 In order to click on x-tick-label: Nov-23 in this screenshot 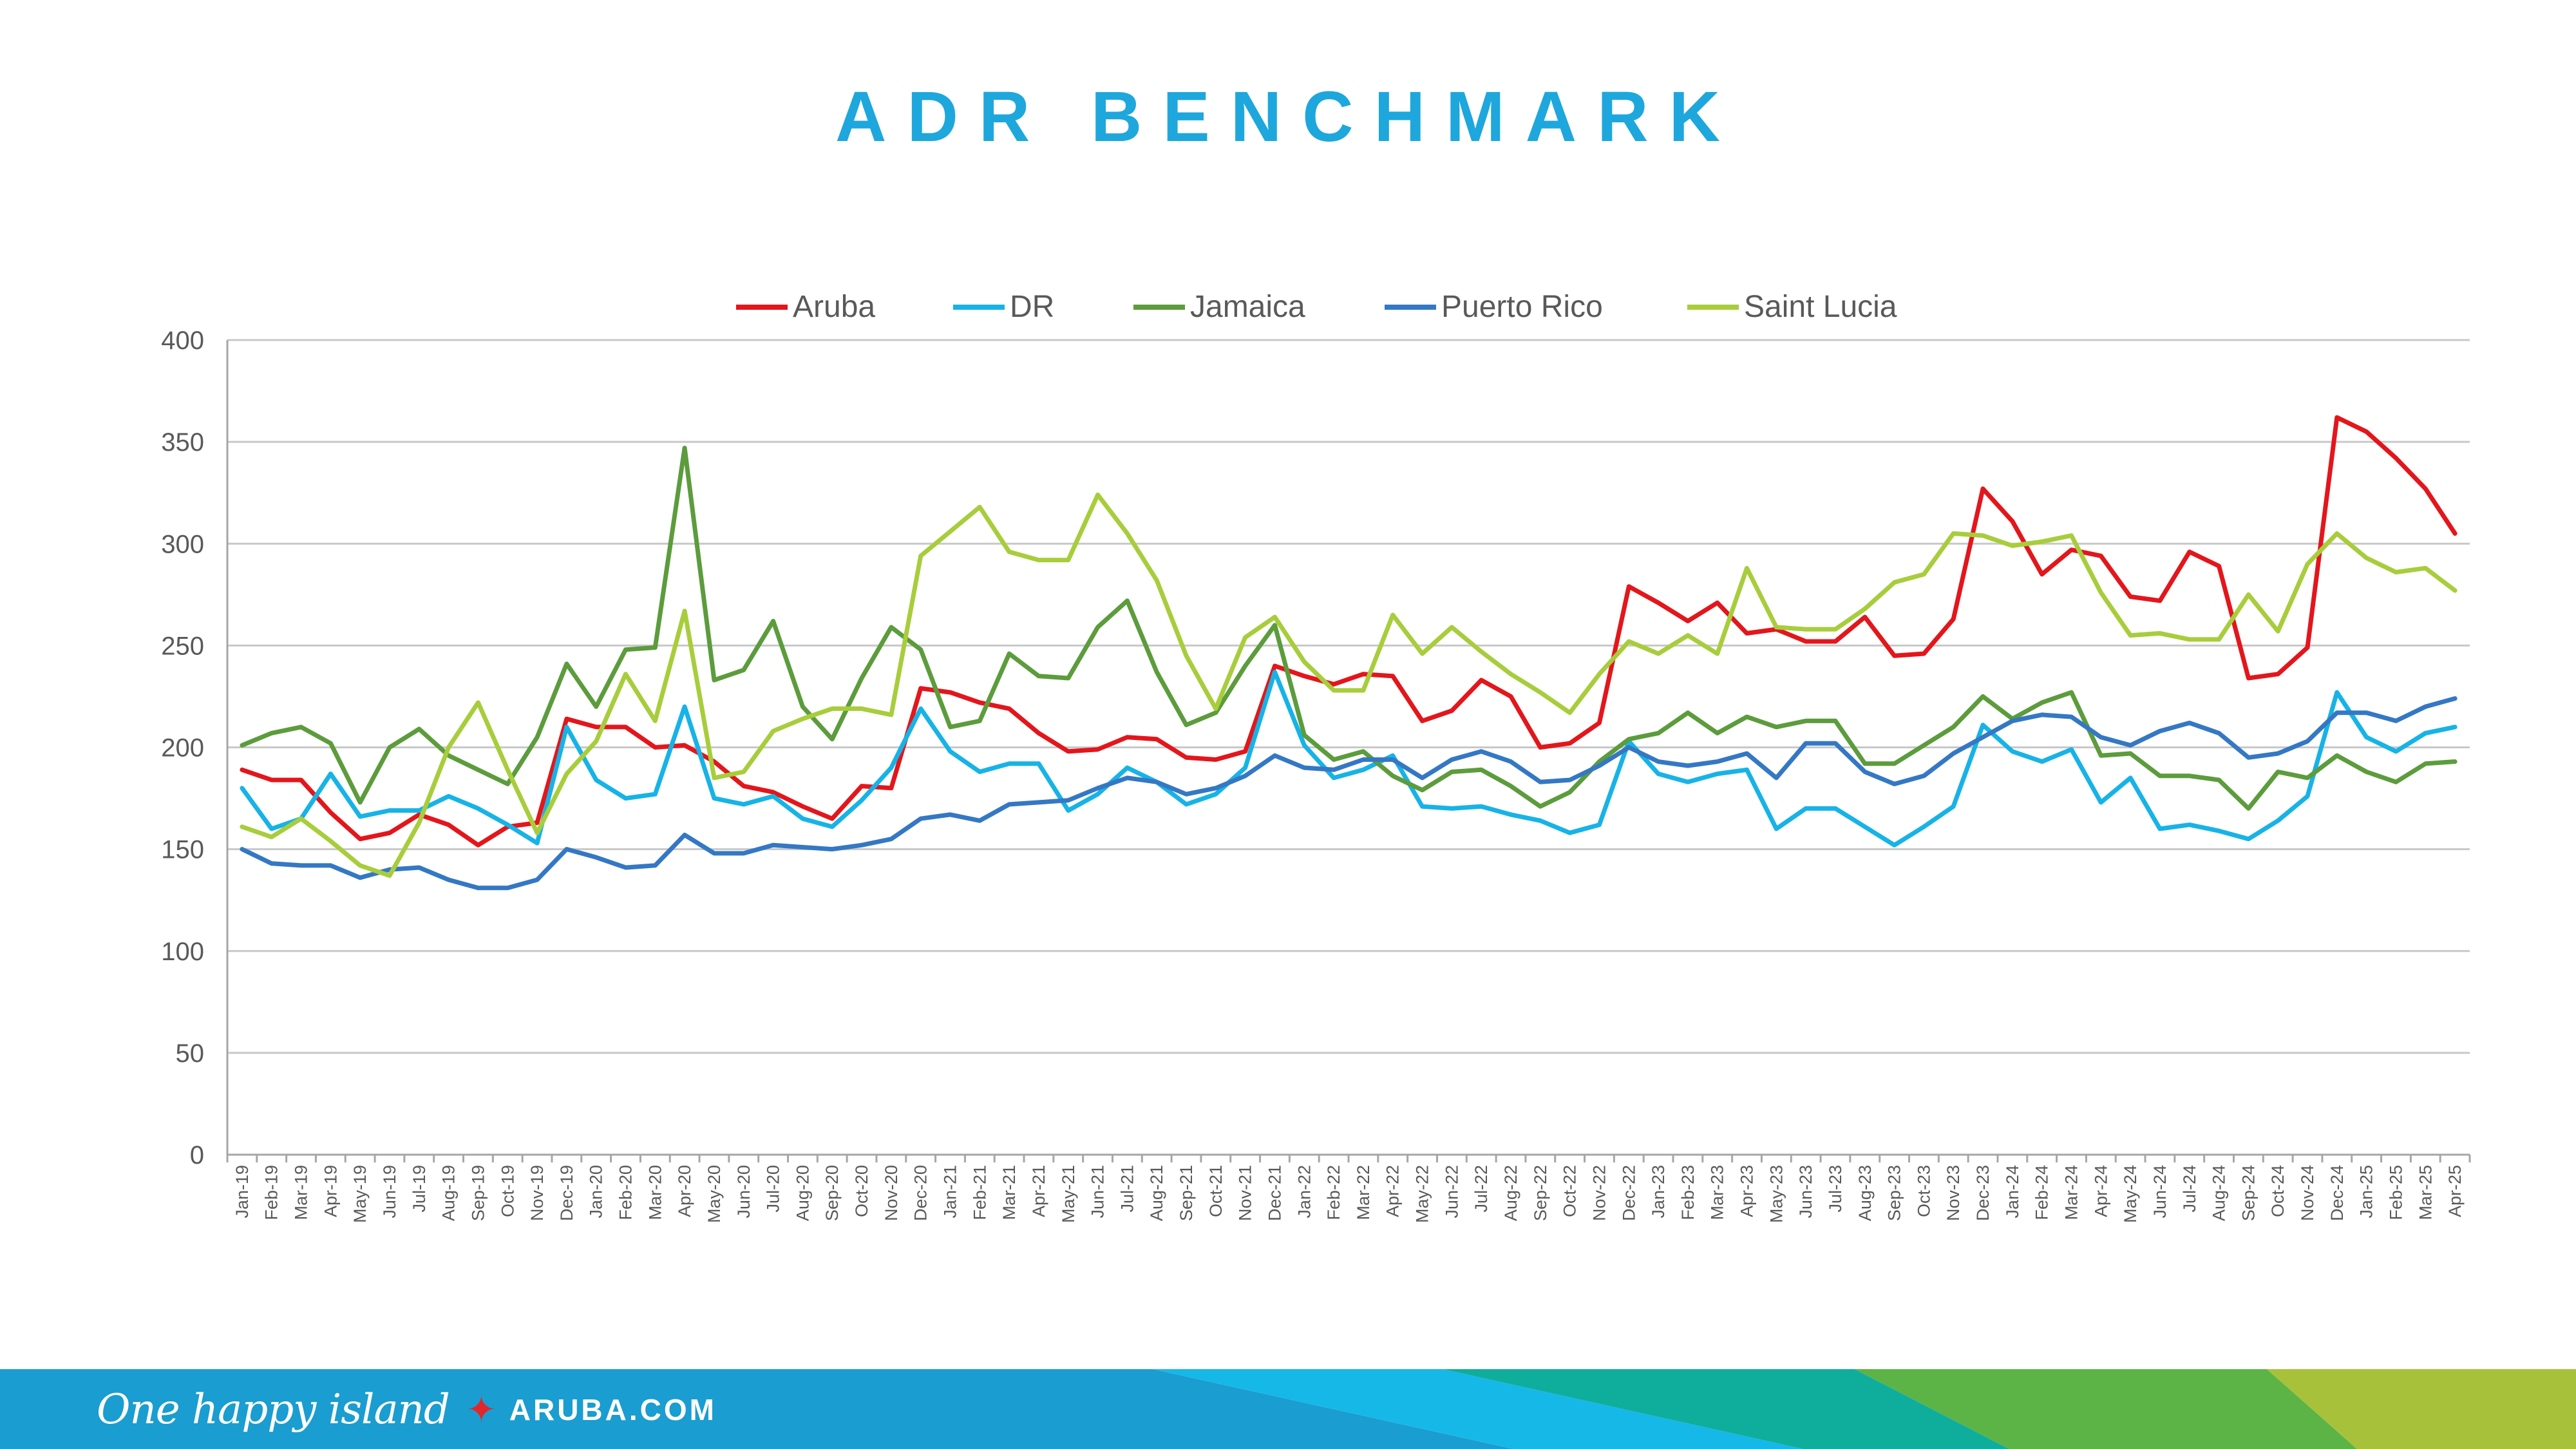, I will do `click(1954, 1193)`.